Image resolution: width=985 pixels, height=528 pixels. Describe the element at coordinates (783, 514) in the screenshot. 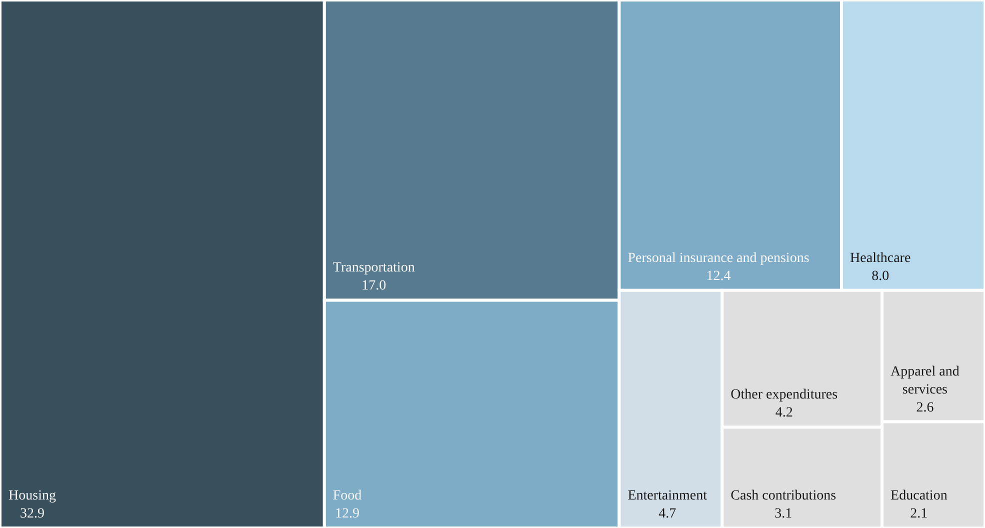

I see `data-label: 3.1` at that location.